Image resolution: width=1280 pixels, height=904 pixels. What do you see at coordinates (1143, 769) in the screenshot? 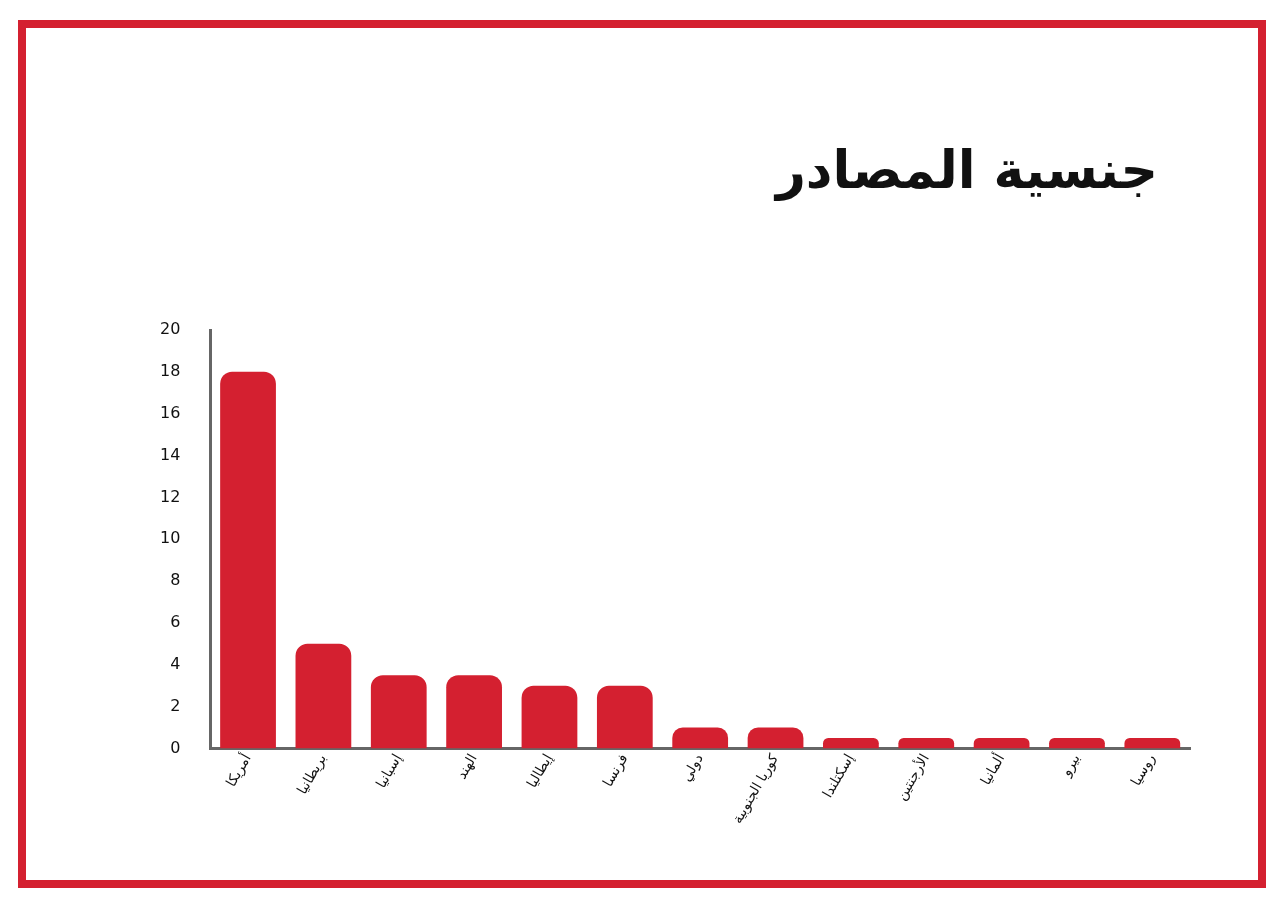
I see `x-tick-label: روسيا` at bounding box center [1143, 769].